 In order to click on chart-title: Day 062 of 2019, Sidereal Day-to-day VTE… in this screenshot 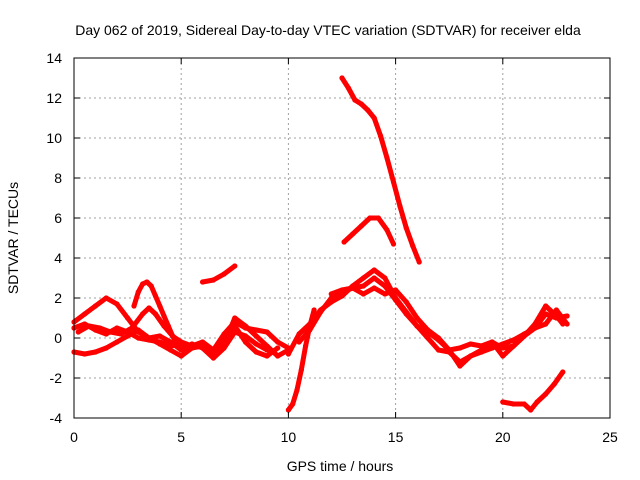, I will do `click(328, 30)`.